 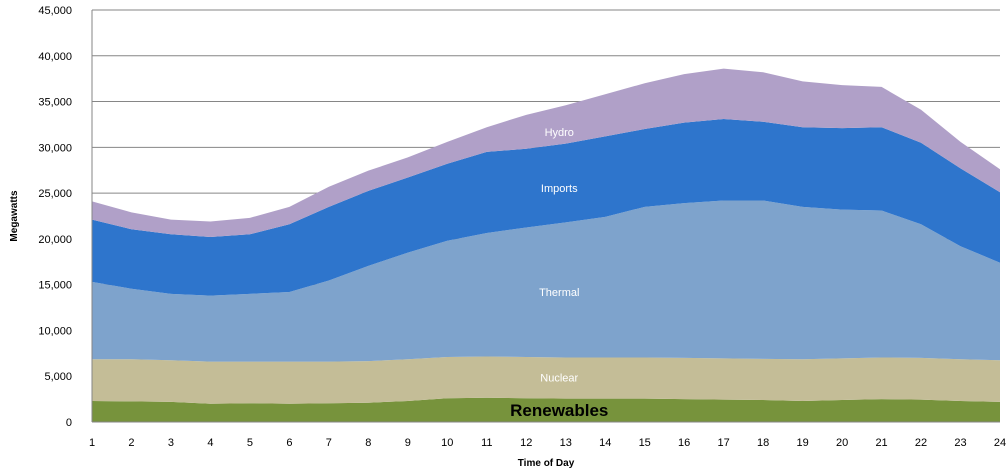 I want to click on y-tick-label: 25,000, so click(x=55, y=194).